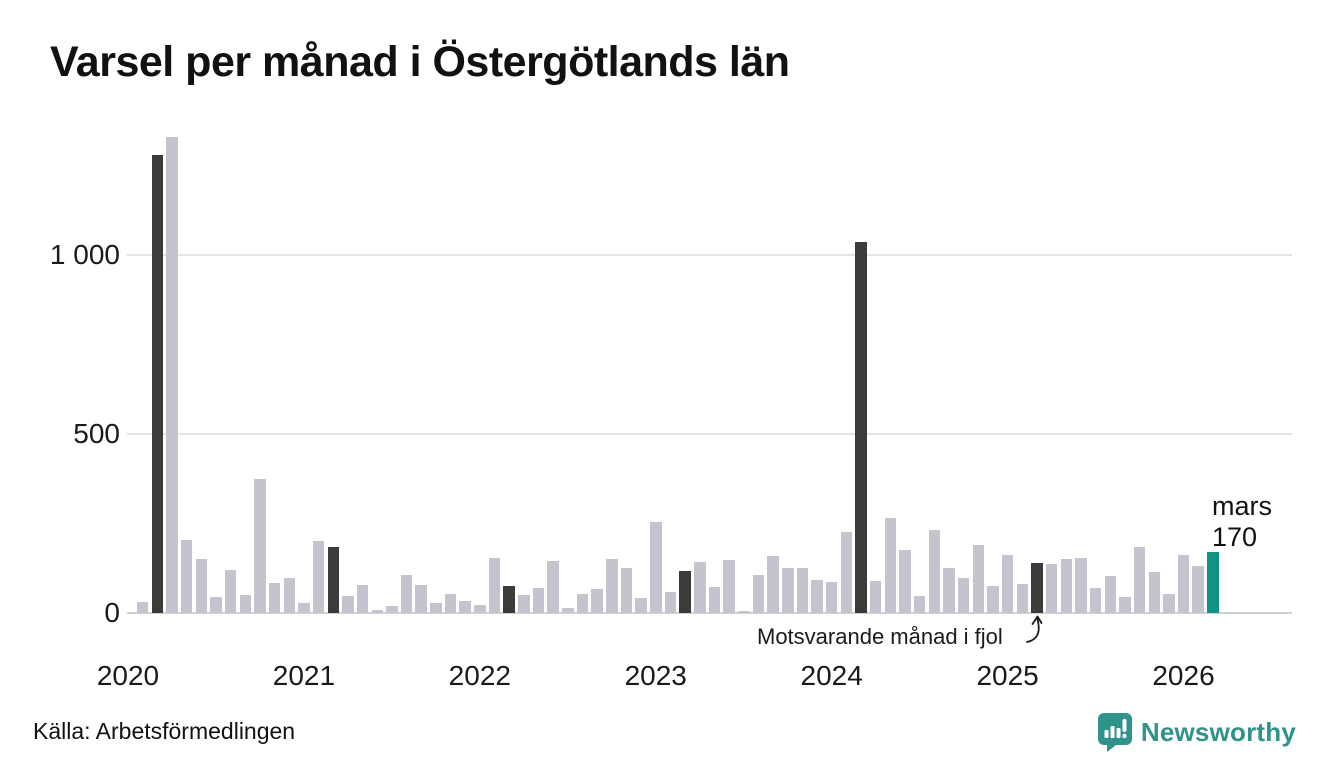 Image resolution: width=1340 pixels, height=780 pixels. Describe the element at coordinates (1183, 675) in the screenshot. I see `x-tick-label-2026: 2026` at that location.